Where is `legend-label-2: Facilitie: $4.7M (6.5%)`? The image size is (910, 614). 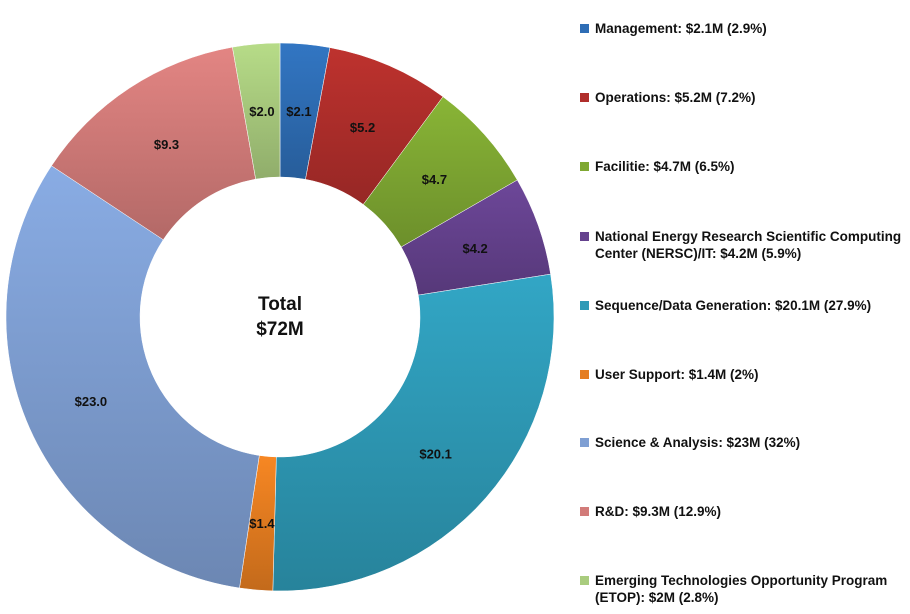 legend-label-2: Facilitie: $4.7M (6.5%) is located at coordinates (665, 166).